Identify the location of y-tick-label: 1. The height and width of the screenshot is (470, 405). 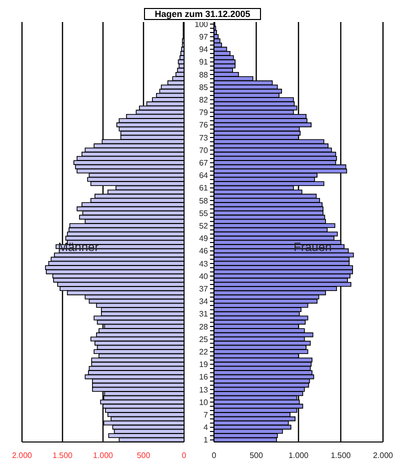
(206, 440).